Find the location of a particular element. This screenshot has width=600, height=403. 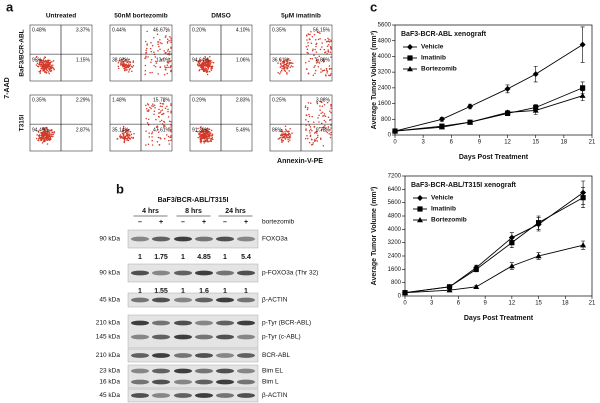

flow-plot: 0.29% 2.83% 91.39% 5.49% is located at coordinates (221, 123).